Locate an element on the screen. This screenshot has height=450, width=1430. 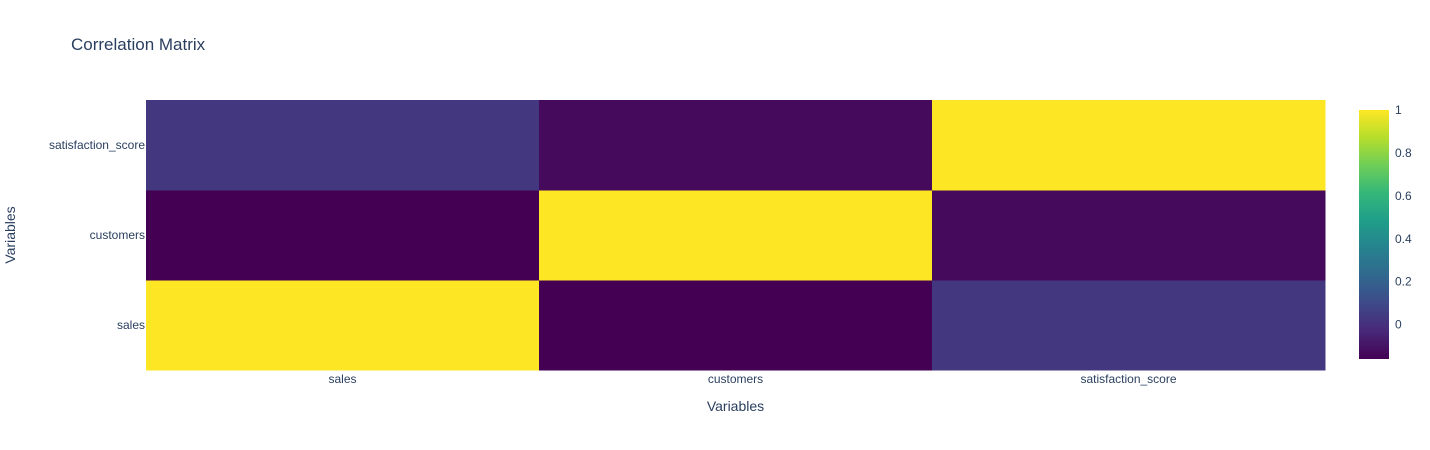
y-axis-title: Variables is located at coordinates (10, 234).